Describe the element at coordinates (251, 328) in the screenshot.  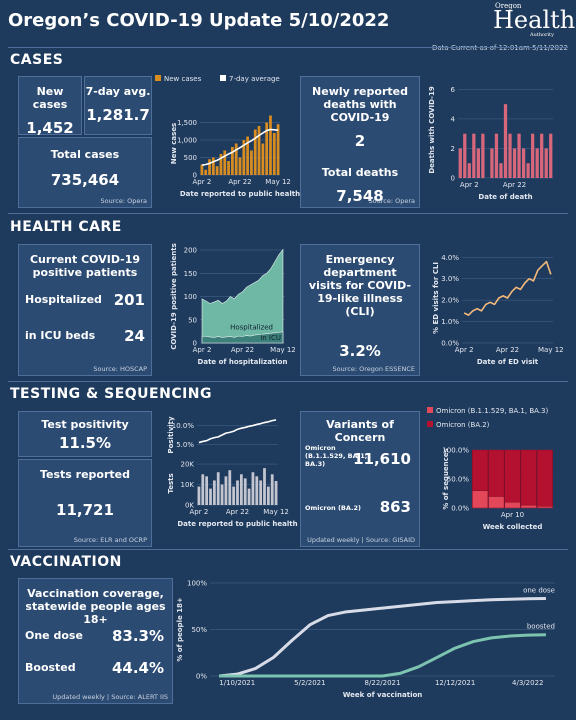
I see `series-label: Hospitalized` at that location.